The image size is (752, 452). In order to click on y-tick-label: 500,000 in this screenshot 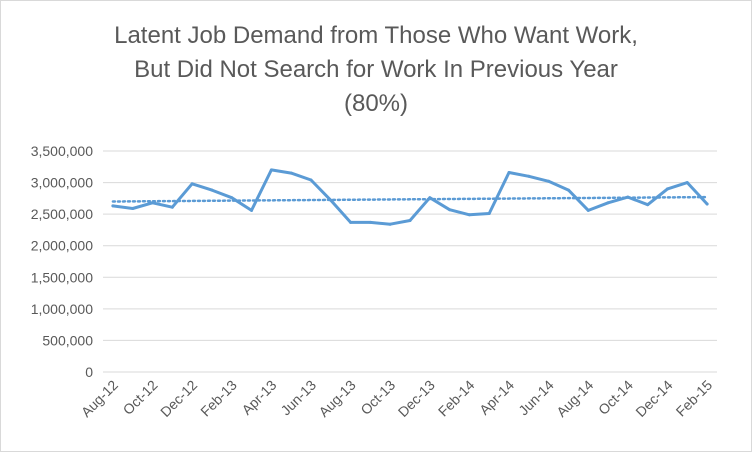, I will do `click(67, 340)`.